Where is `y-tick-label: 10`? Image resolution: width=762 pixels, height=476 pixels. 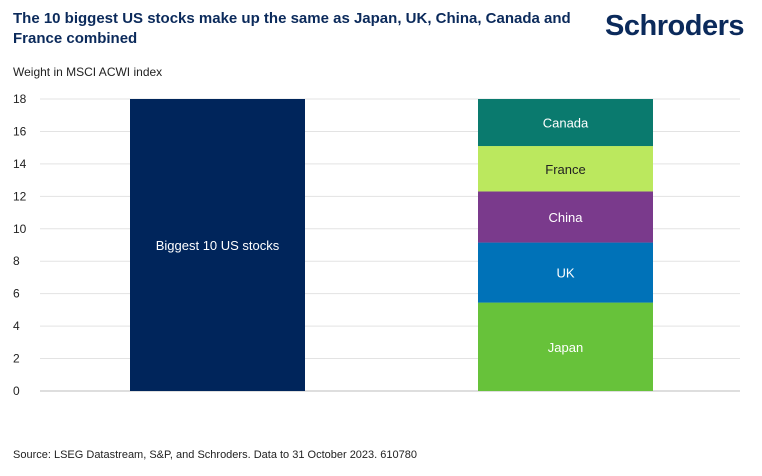 y-tick-label: 10 is located at coordinates (20, 229).